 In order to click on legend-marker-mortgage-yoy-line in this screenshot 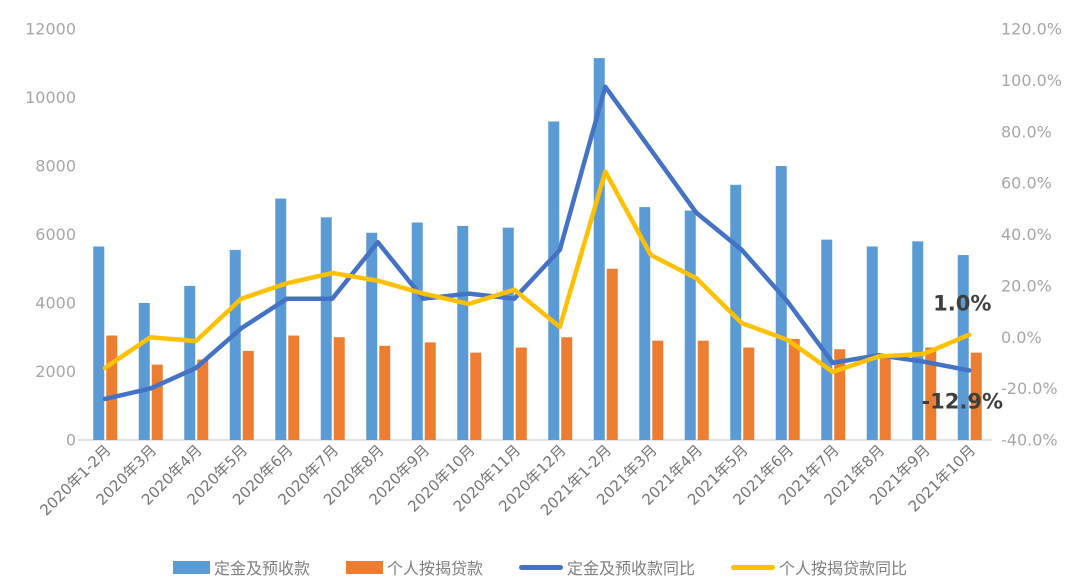, I will do `click(753, 567)`.